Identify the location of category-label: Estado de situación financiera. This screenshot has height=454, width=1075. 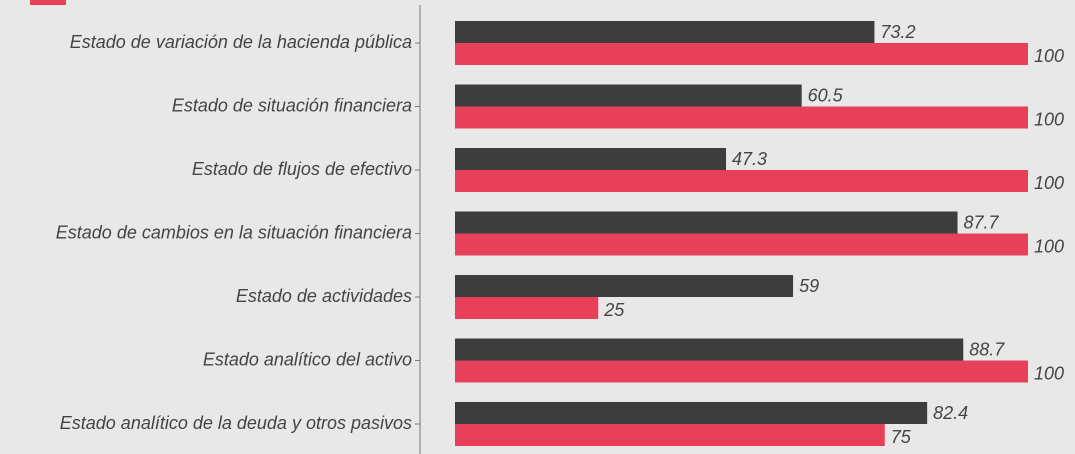
(292, 105).